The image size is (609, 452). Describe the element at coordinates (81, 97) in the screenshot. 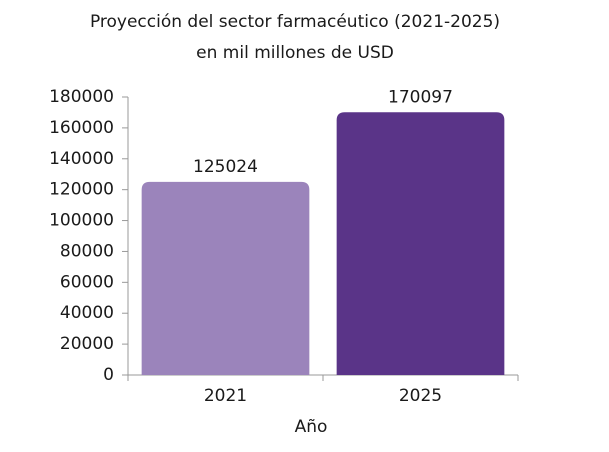

I see `y-tick-label: 180000` at that location.